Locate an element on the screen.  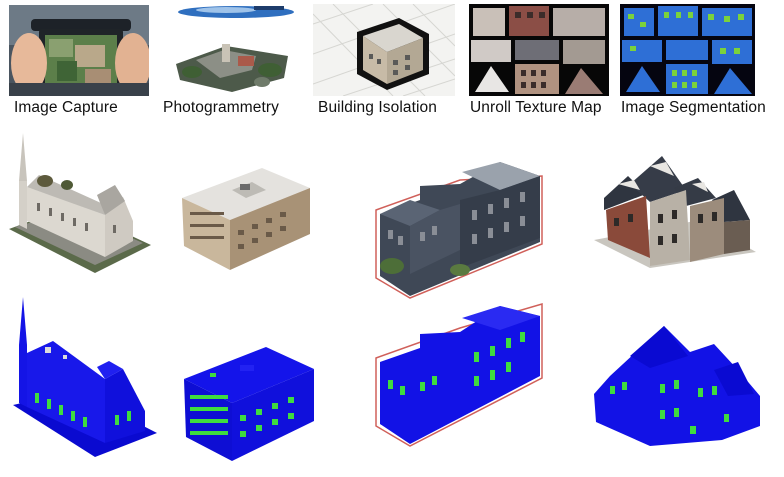
office-block-textured-model is located at coordinates (247, 212).